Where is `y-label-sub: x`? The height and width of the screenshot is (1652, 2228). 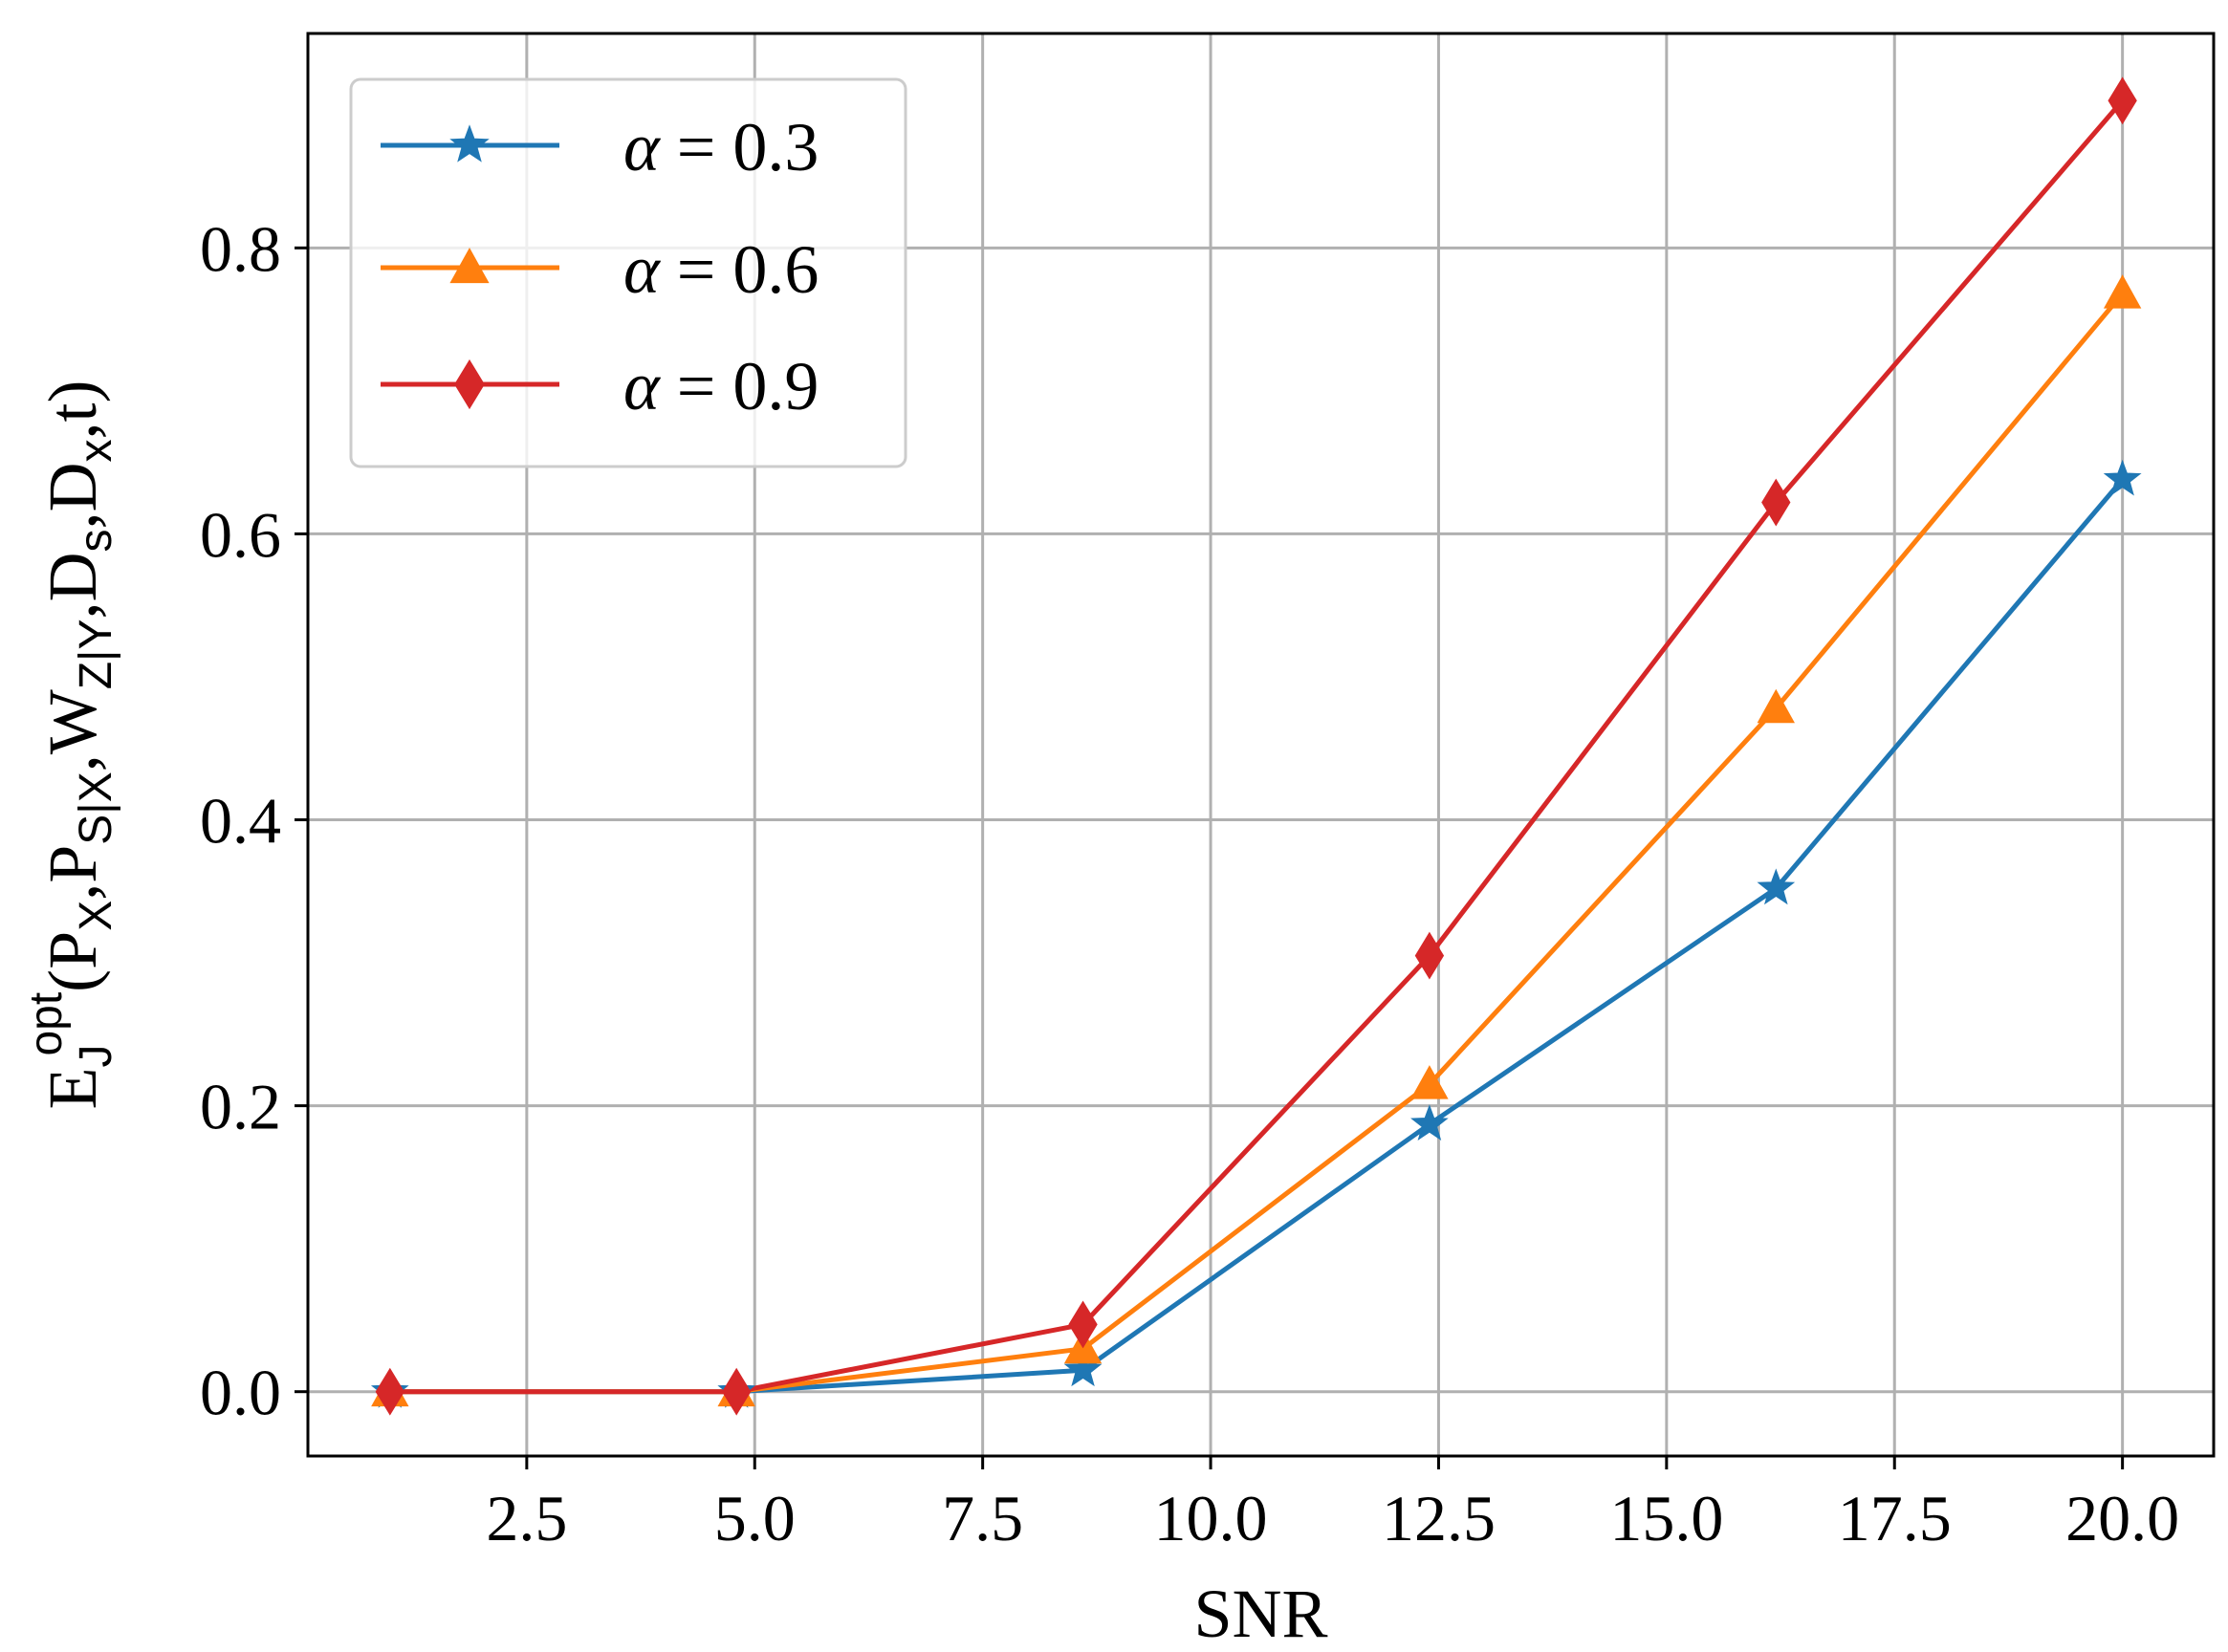
y-label-sub: x is located at coordinates (96, 450).